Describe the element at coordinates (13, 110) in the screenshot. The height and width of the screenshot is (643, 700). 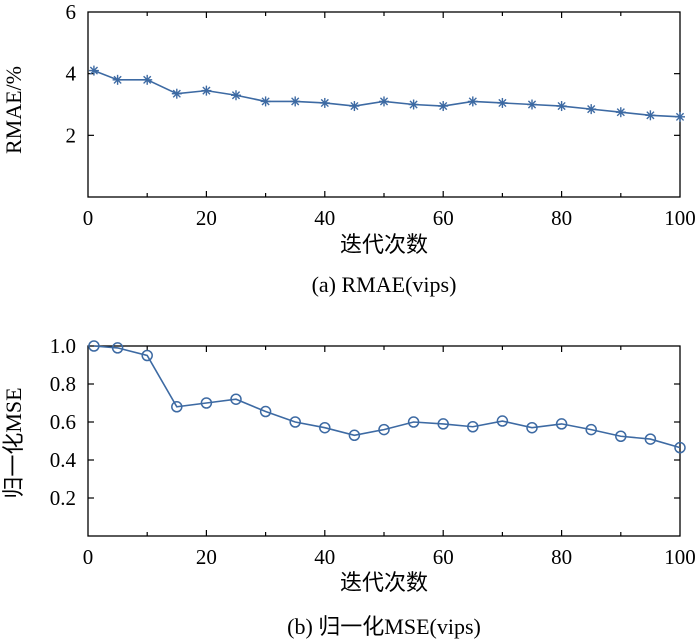
I see `chart-a-ylabel: RMAE/%` at that location.